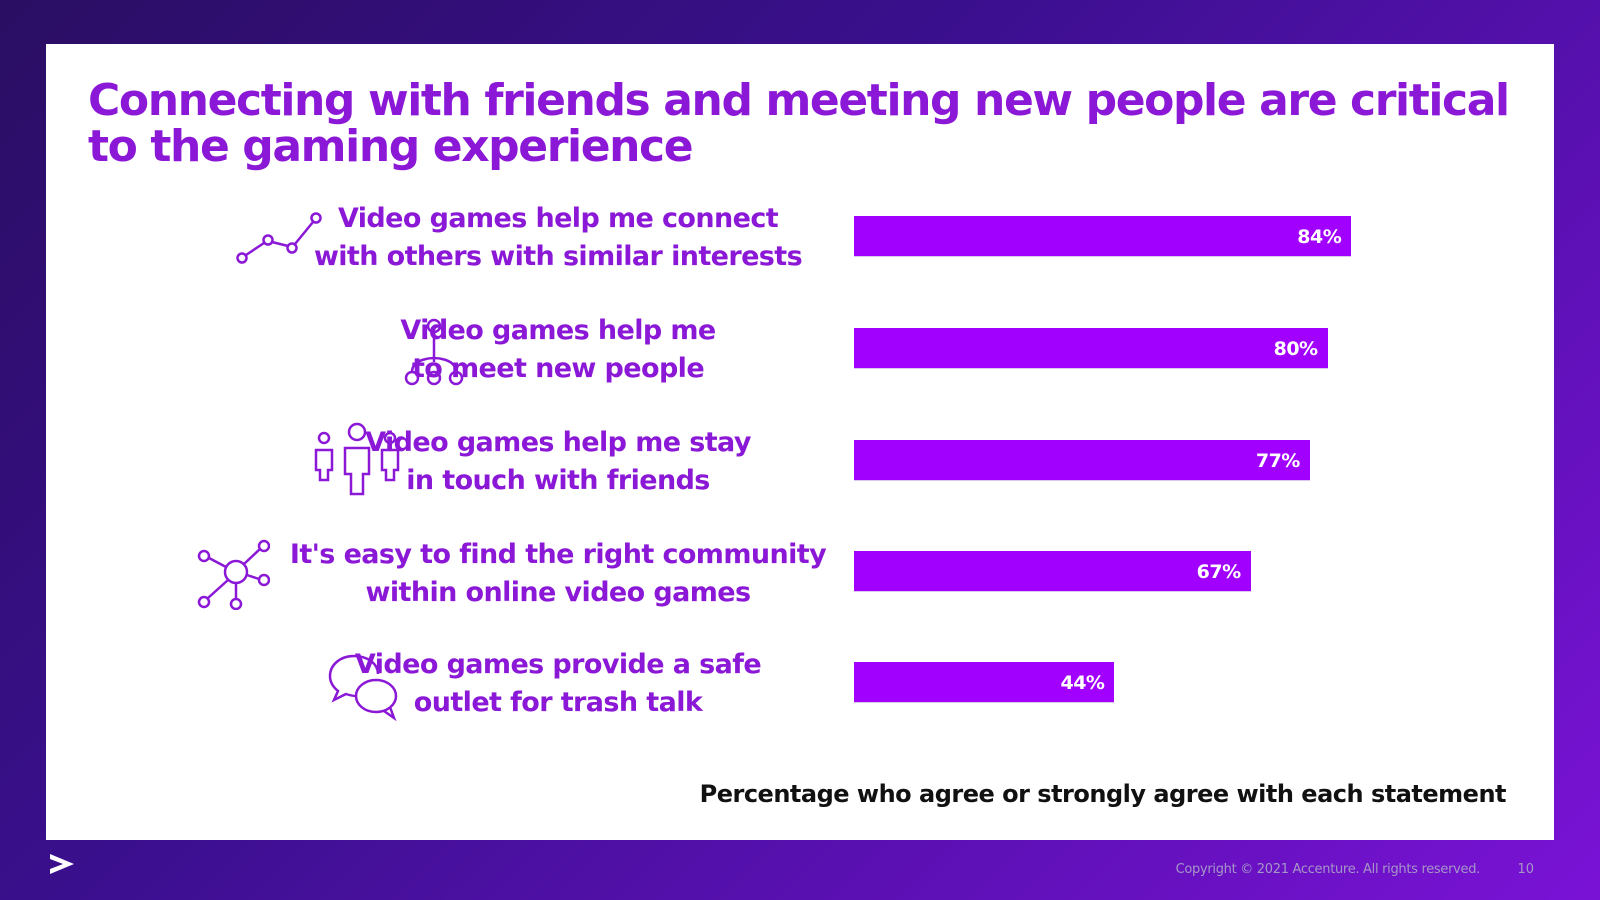 Image resolution: width=1600 pixels, height=900 pixels. Describe the element at coordinates (558, 442) in the screenshot. I see `category-label-3-line-1: Video games help me stay` at that location.